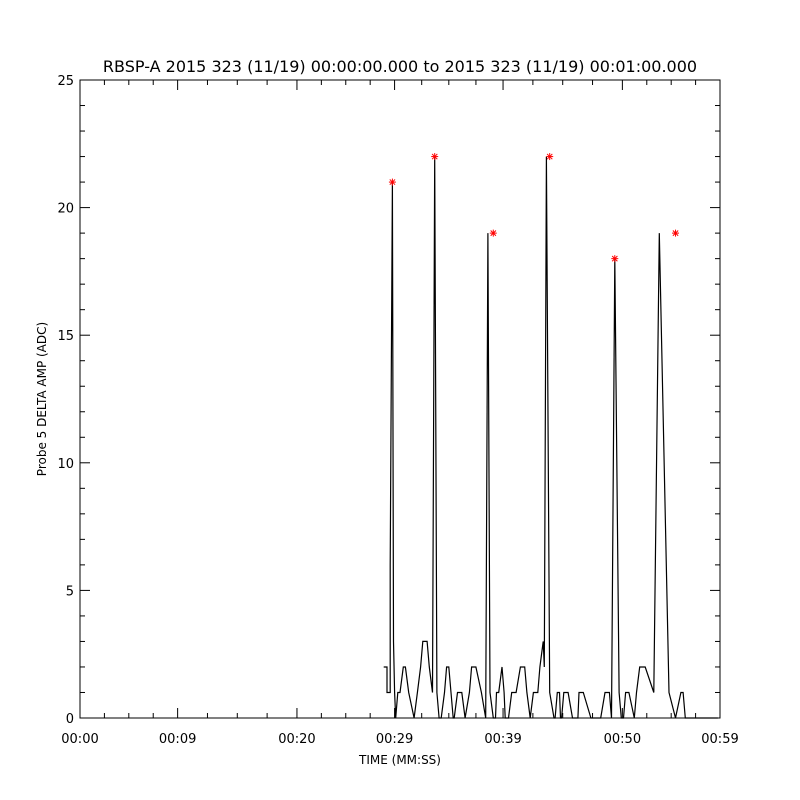 This screenshot has height=800, width=800. What do you see at coordinates (65, 464) in the screenshot?
I see `y-tick-label: 10` at bounding box center [65, 464].